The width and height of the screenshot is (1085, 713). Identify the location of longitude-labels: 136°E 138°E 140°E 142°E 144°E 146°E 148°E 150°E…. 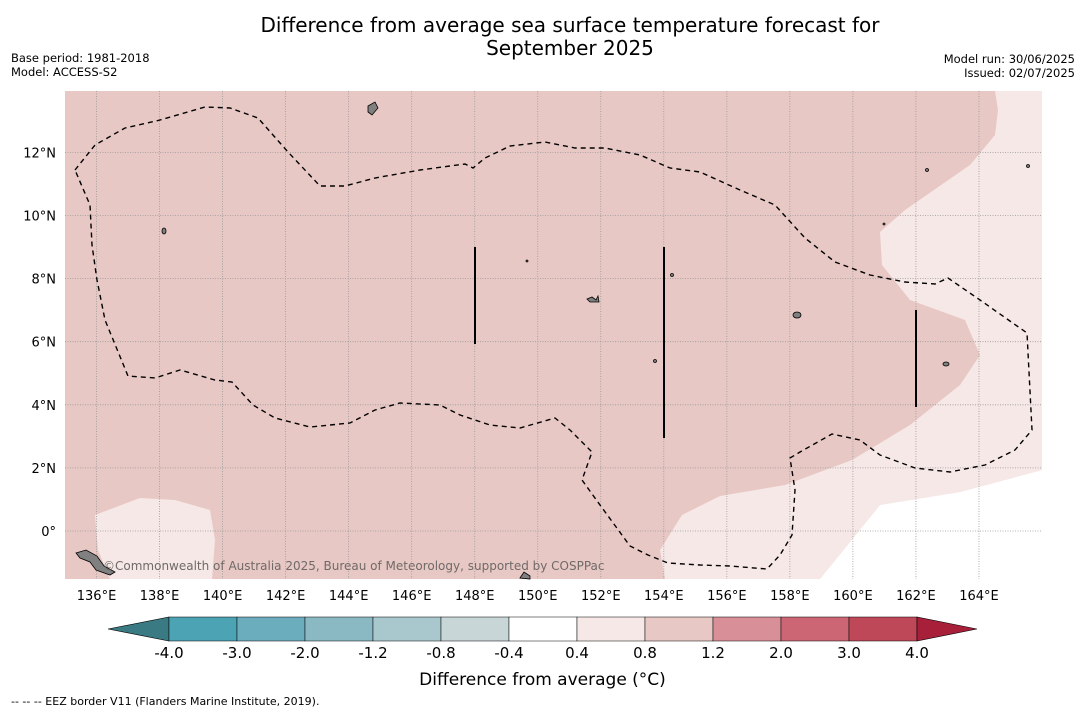
(538, 596).